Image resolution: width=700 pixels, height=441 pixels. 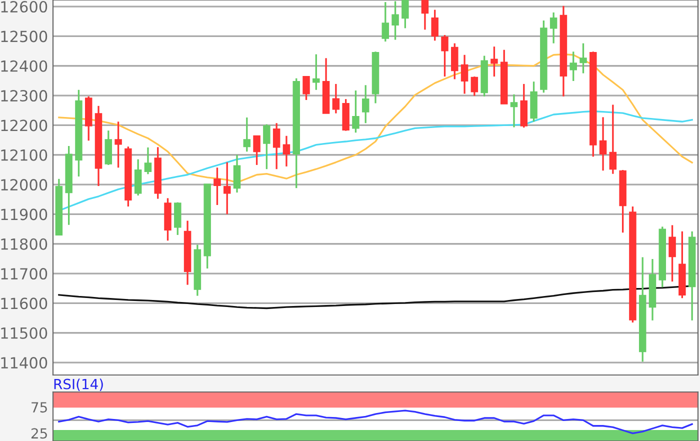 What do you see at coordinates (24, 185) in the screenshot?
I see `y-tick-label: 12000` at bounding box center [24, 185].